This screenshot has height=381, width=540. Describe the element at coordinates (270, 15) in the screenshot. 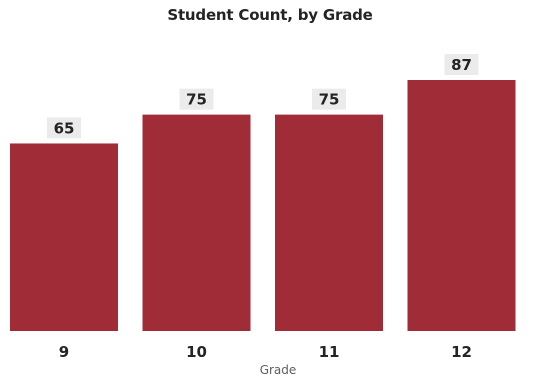

I see `chart-title: Student Count, by Grade` at that location.